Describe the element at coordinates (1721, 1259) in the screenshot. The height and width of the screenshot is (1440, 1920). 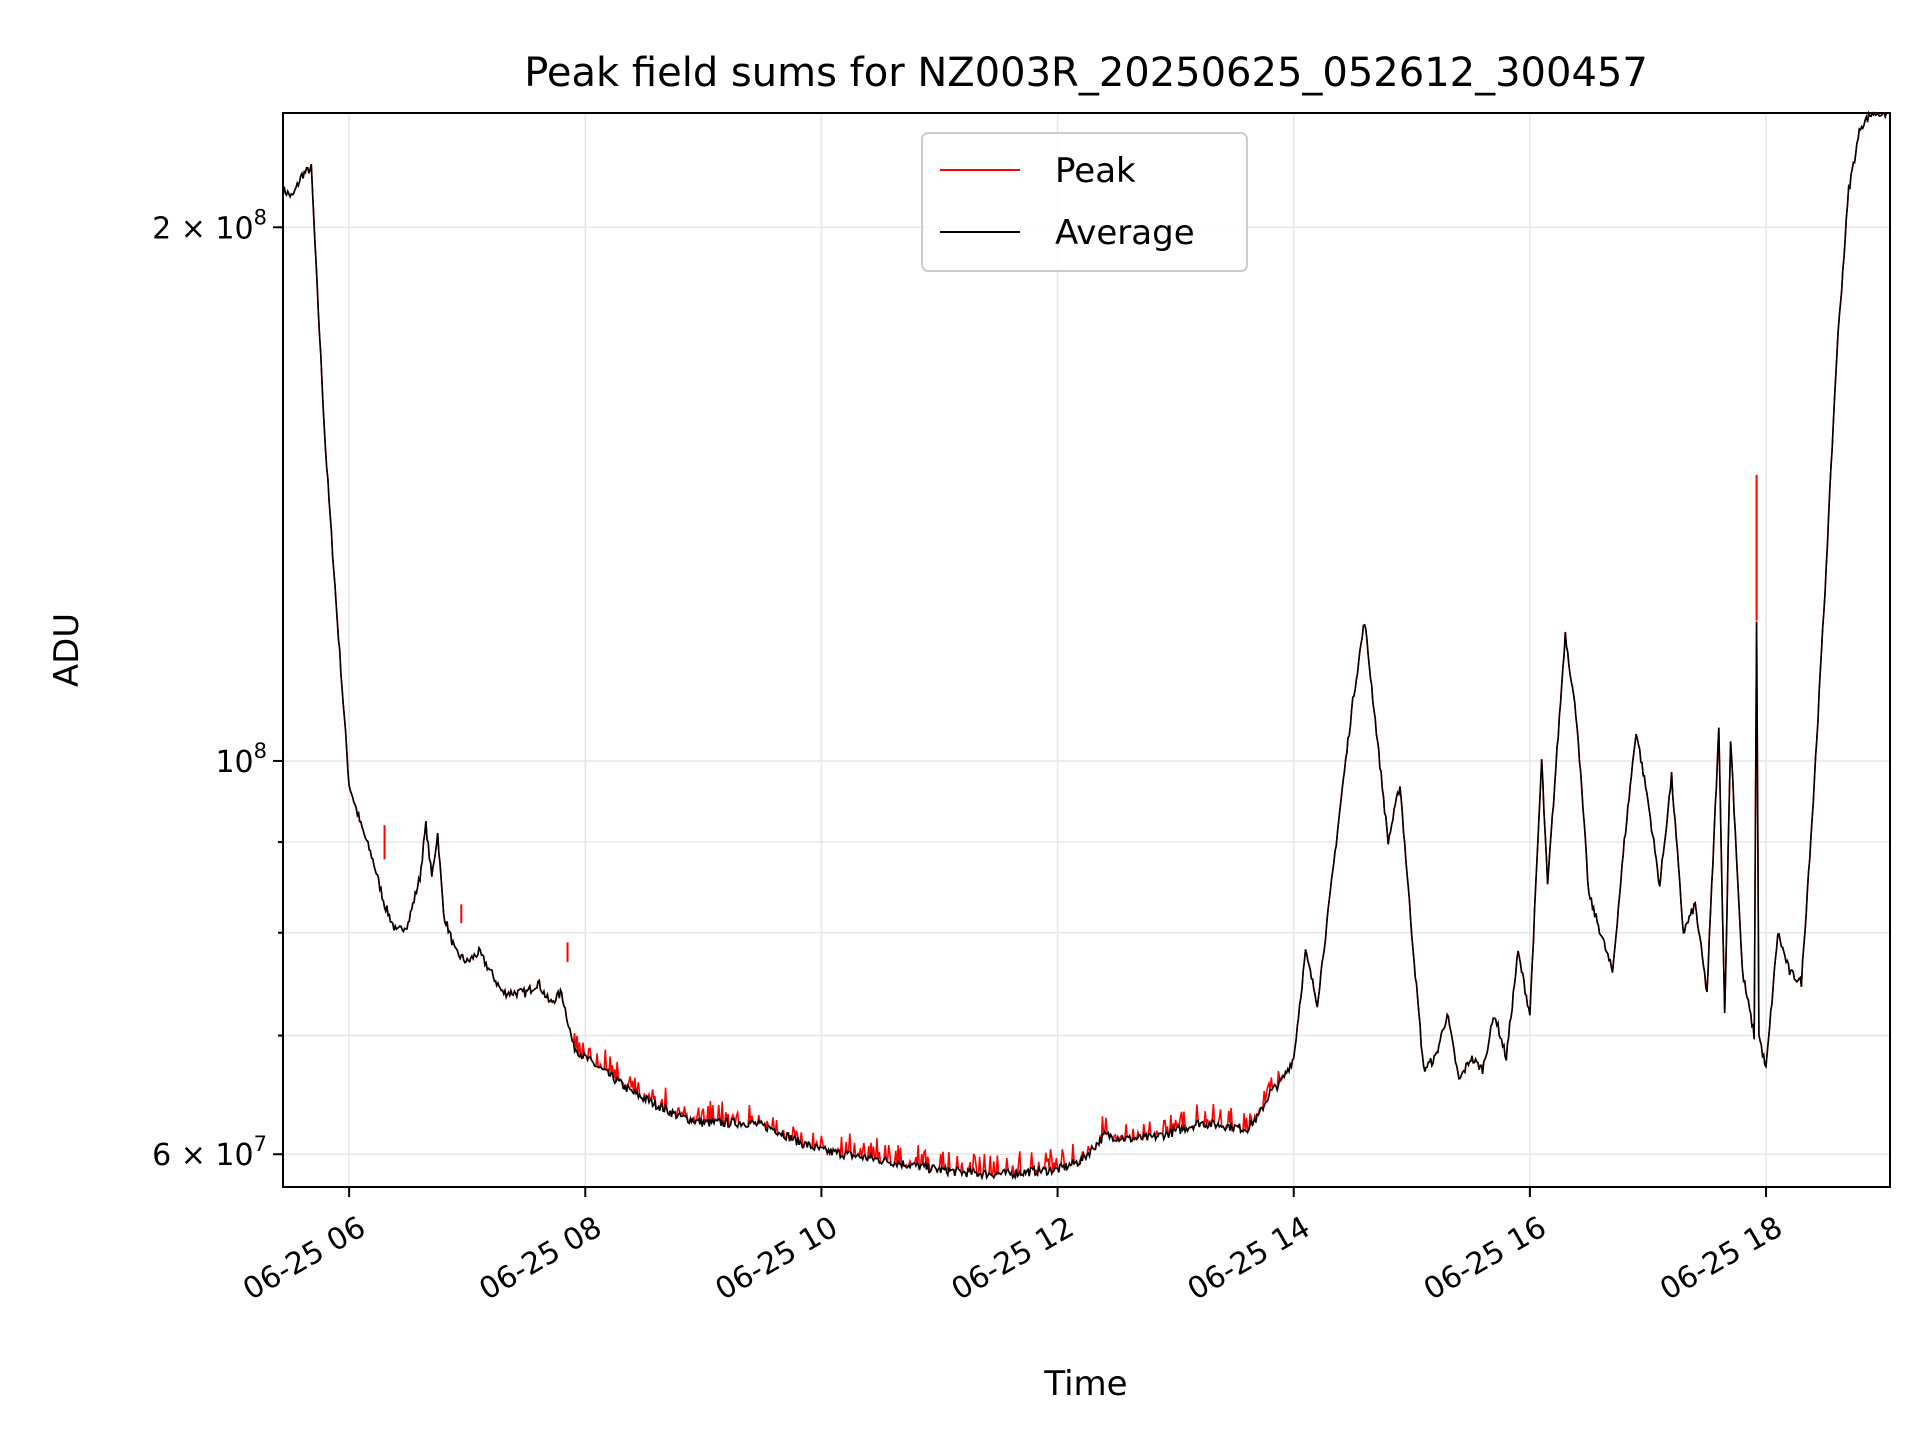
I see `x-tick-label: 06-25 18` at that location.